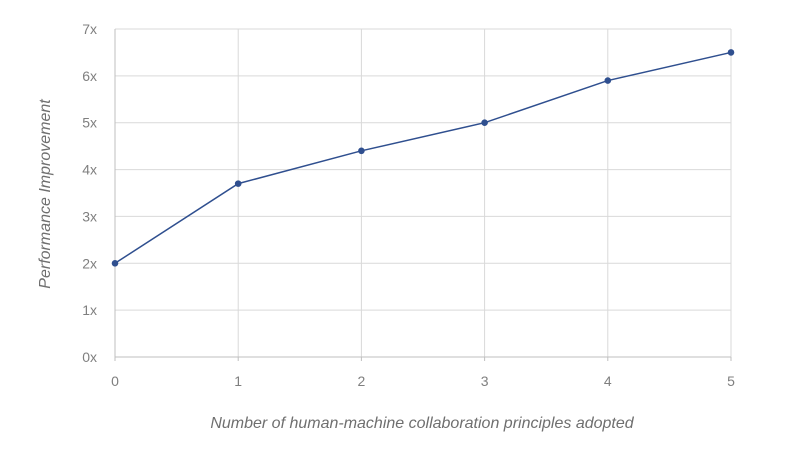 The height and width of the screenshot is (449, 789). Describe the element at coordinates (608, 381) in the screenshot. I see `x-tick-label: 4` at that location.